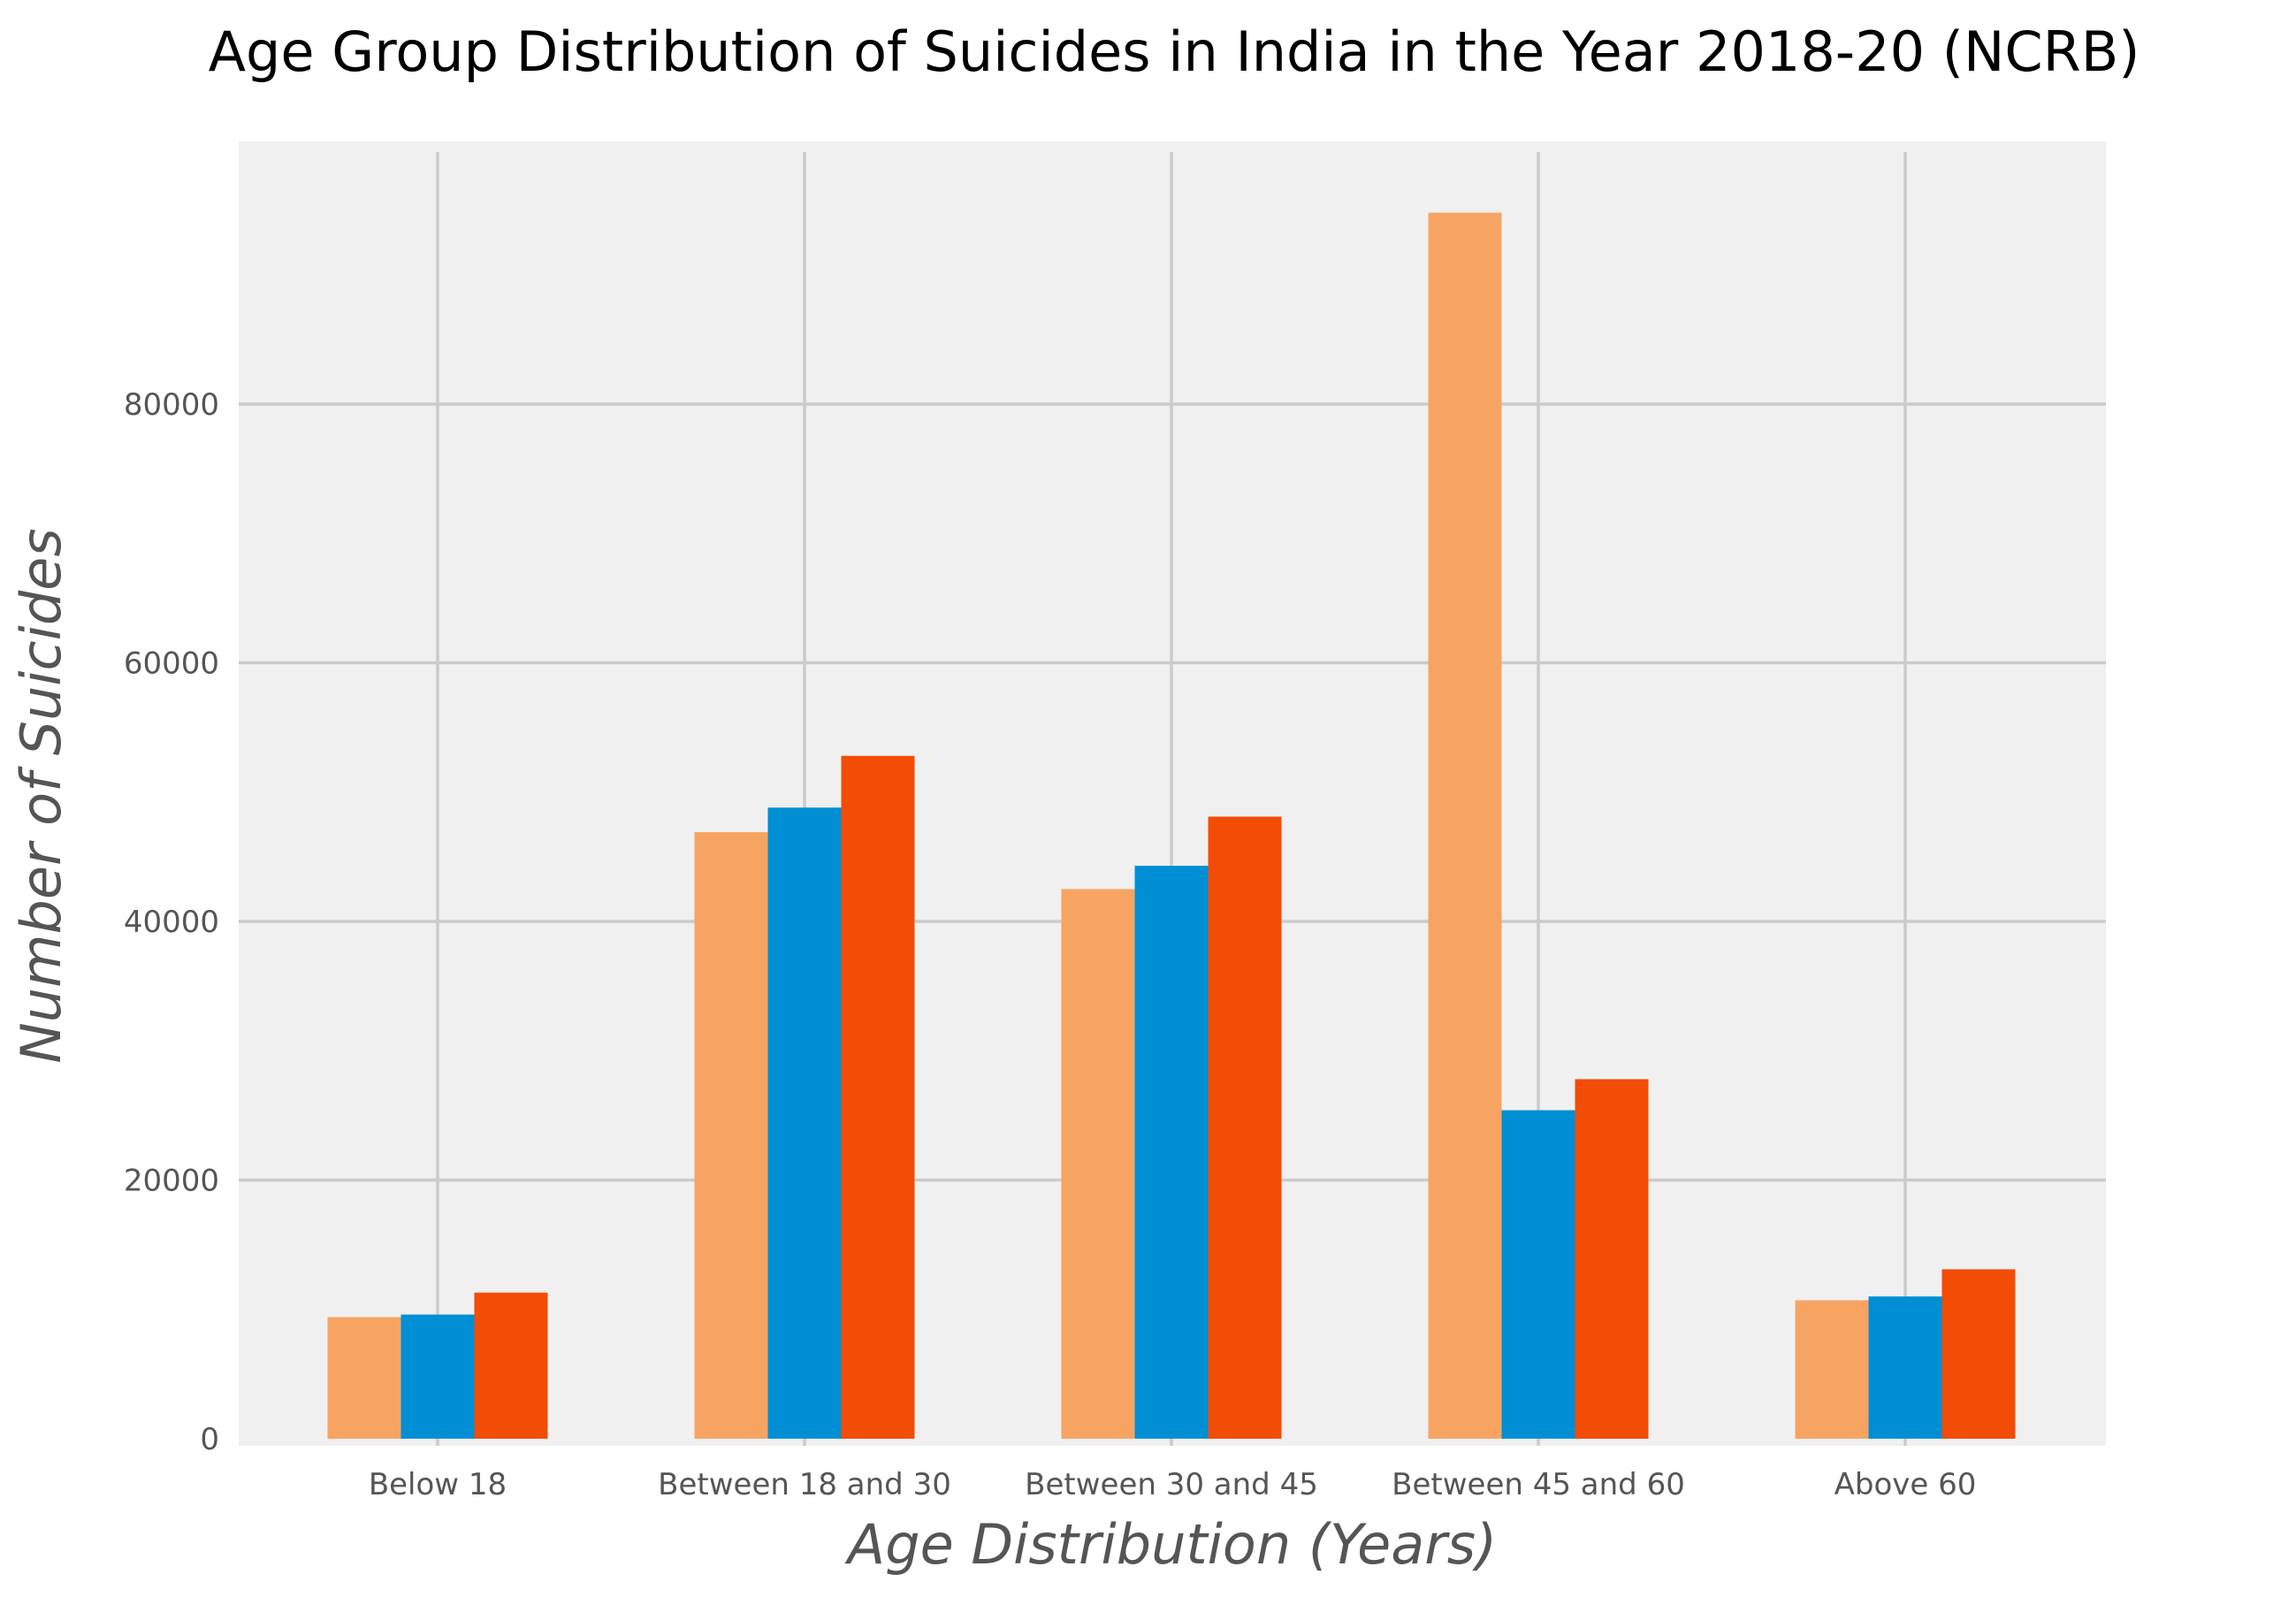 Image resolution: width=2296 pixels, height=1597 pixels. I want to click on y-tick-label: 40000, so click(171, 922).